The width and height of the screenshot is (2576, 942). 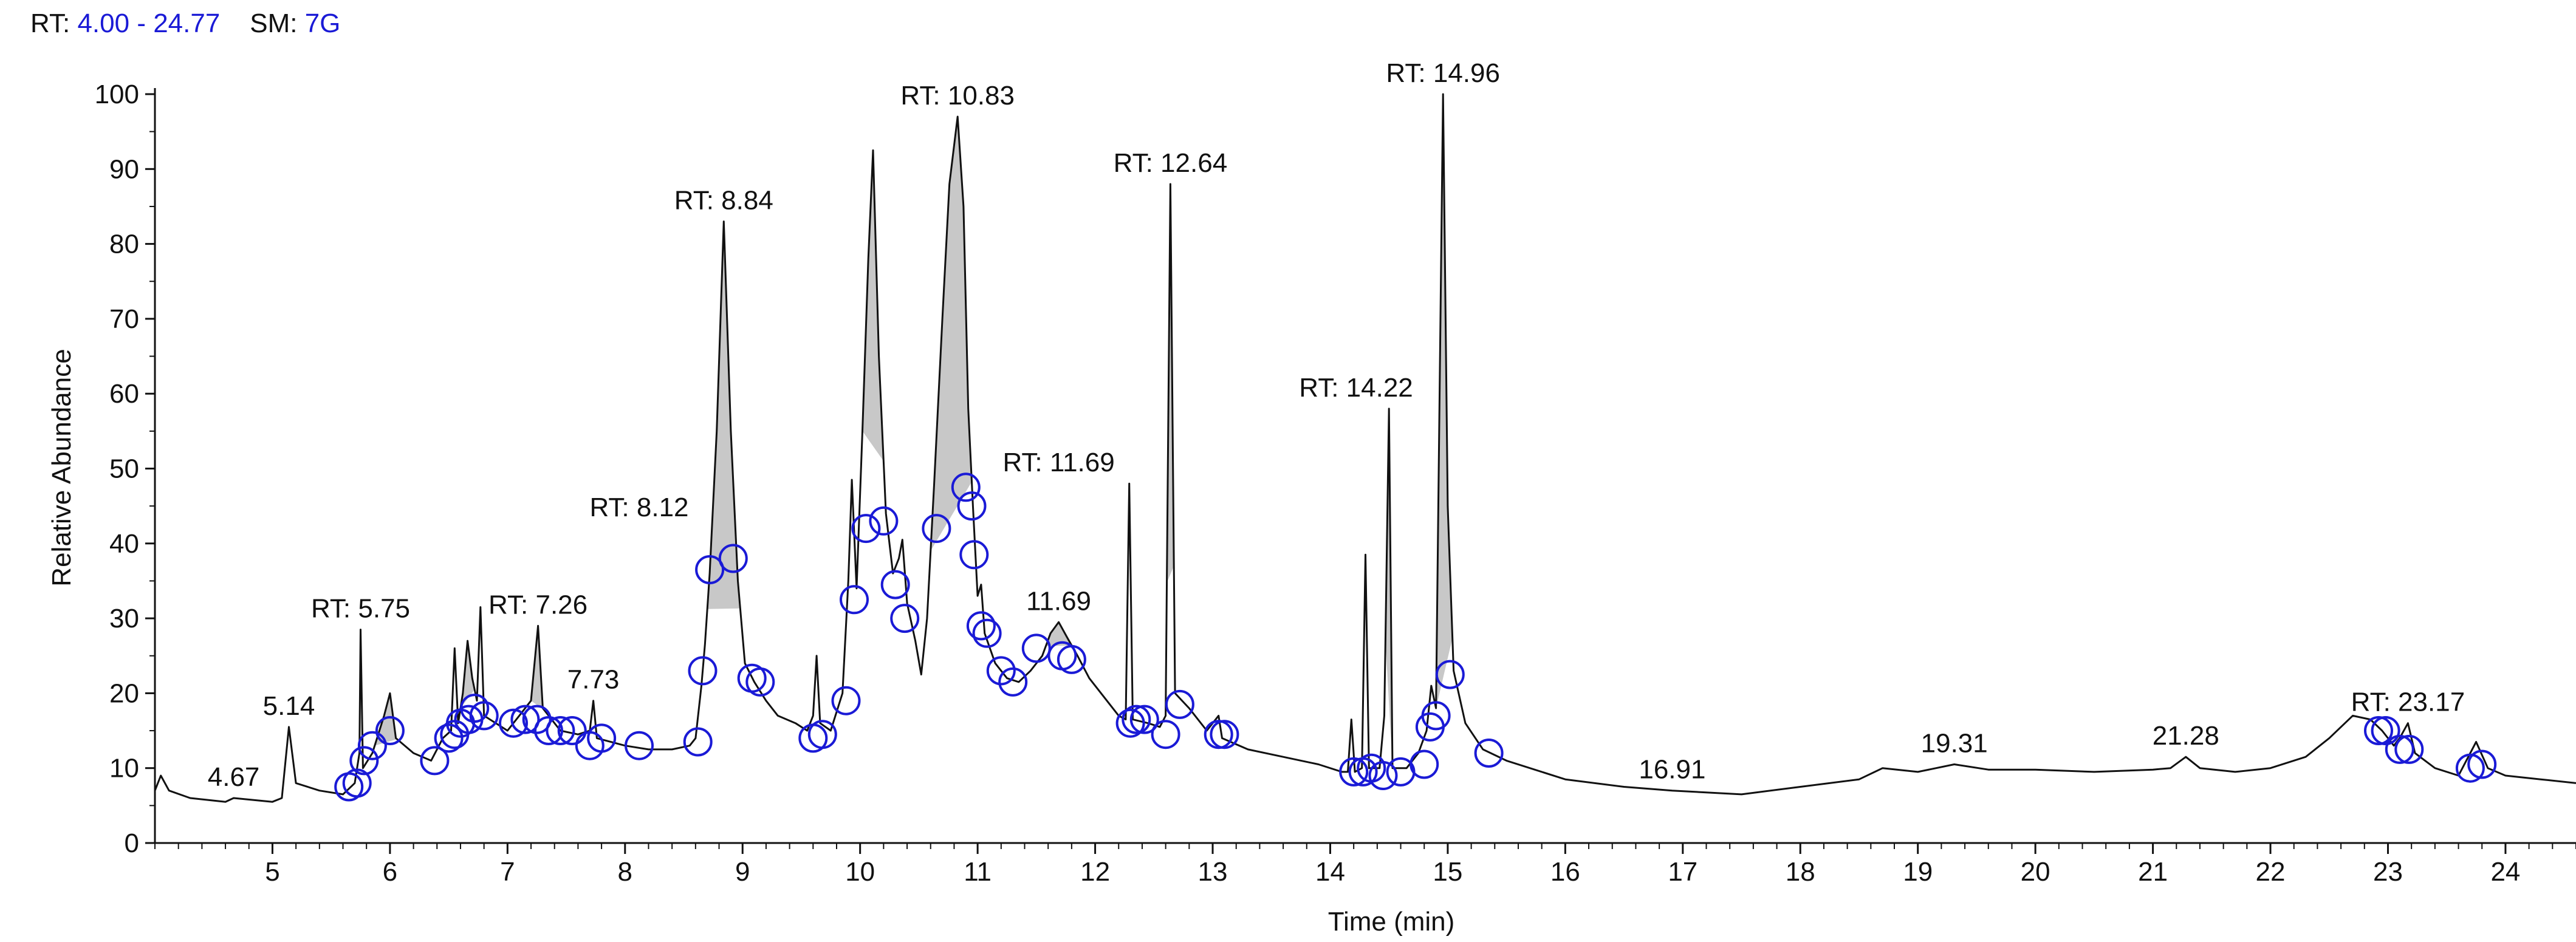 What do you see at coordinates (743, 872) in the screenshot?
I see `x-tick-label-9: 9` at bounding box center [743, 872].